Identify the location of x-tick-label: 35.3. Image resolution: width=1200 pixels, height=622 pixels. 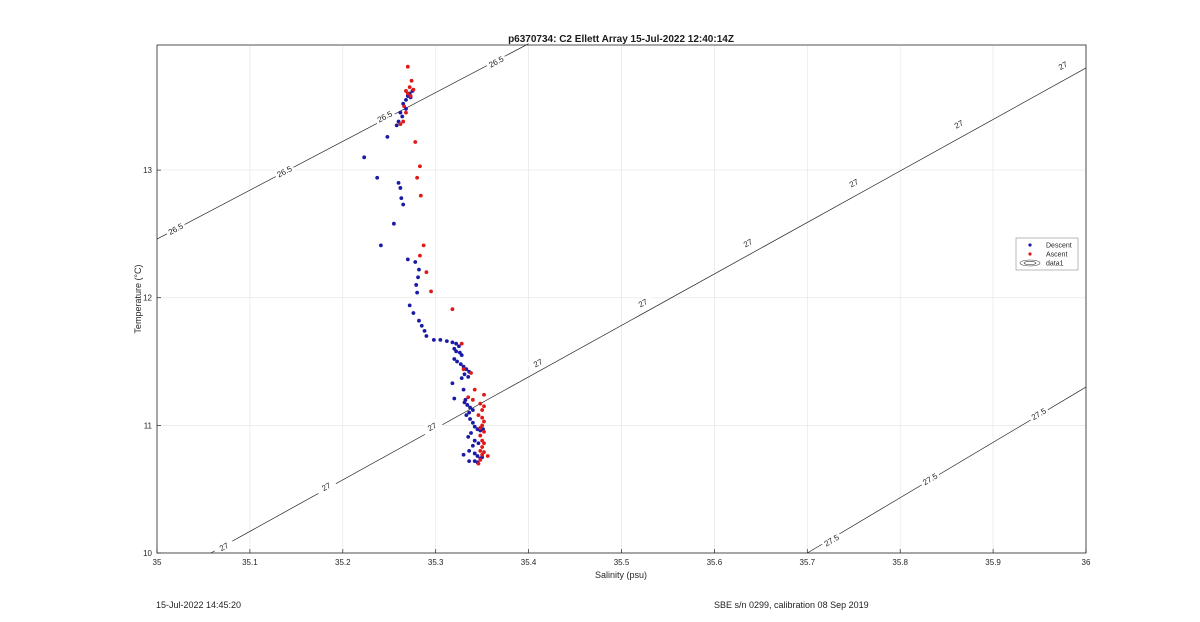
(436, 562).